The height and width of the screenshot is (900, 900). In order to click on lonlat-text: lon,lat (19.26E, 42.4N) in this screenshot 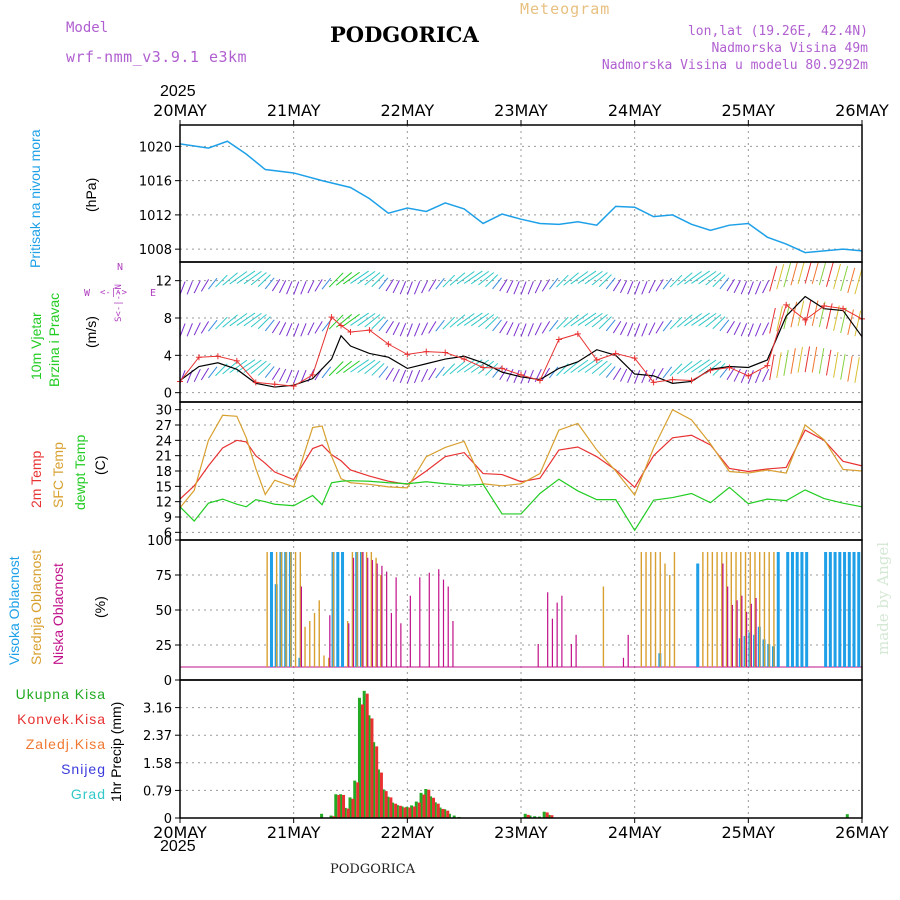, I will do `click(777, 31)`.